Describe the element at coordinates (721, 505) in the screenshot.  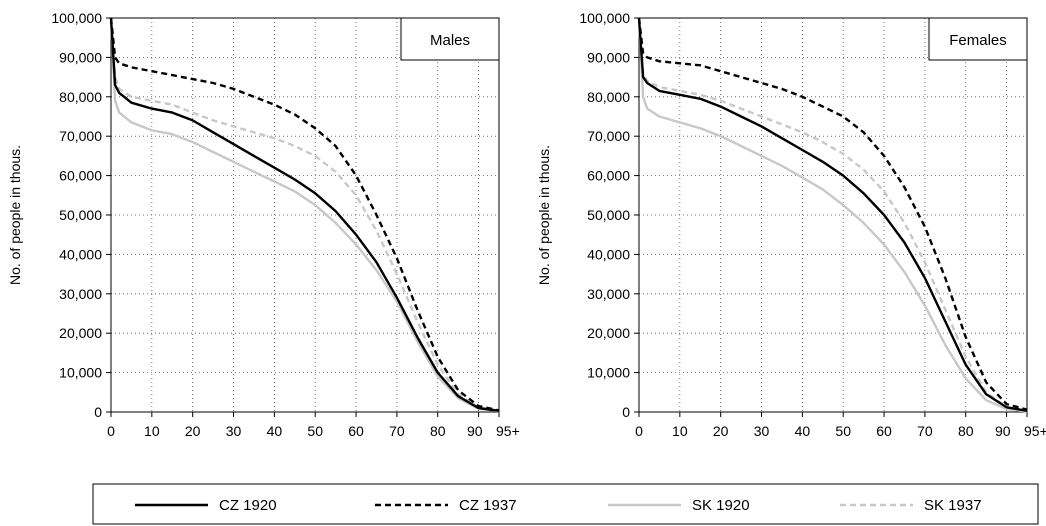
I see `legend-label: SK 1920` at that location.